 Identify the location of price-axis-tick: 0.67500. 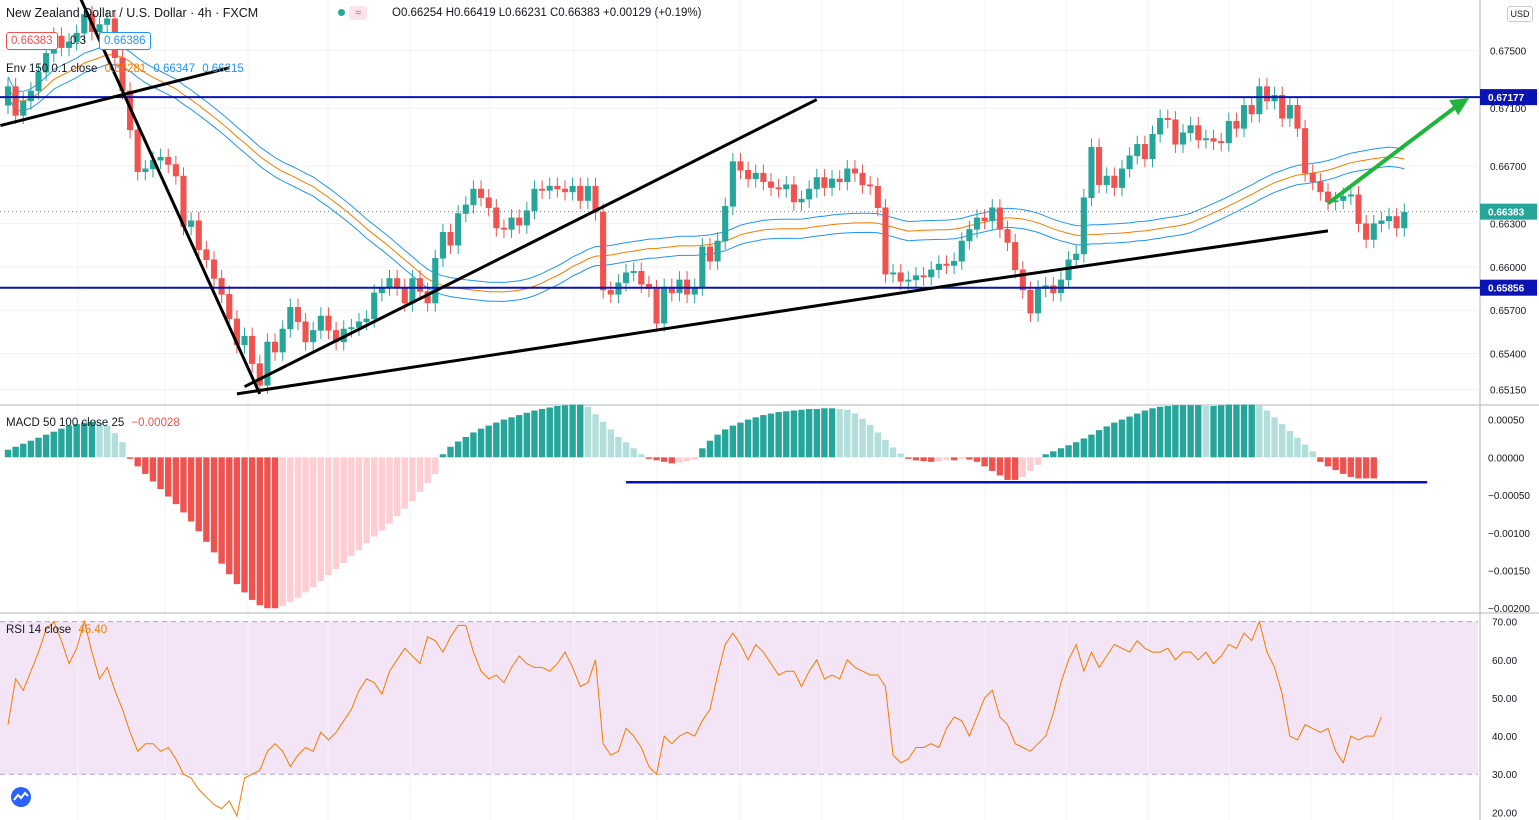
(1508, 52).